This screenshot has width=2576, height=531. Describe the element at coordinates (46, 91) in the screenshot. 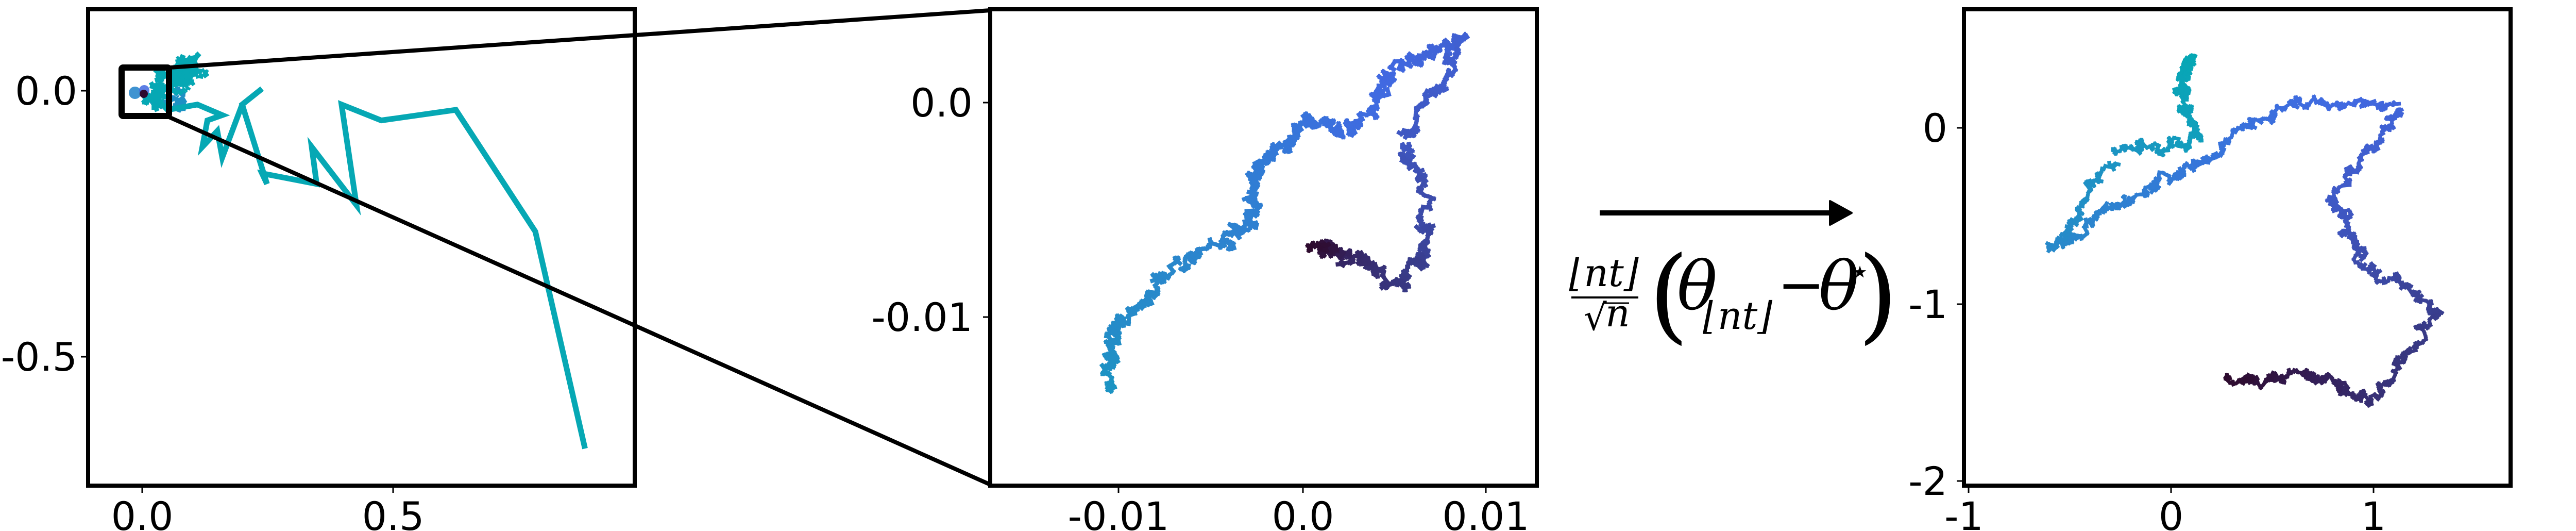

I see `left-ytick-label-0: 0.0` at that location.